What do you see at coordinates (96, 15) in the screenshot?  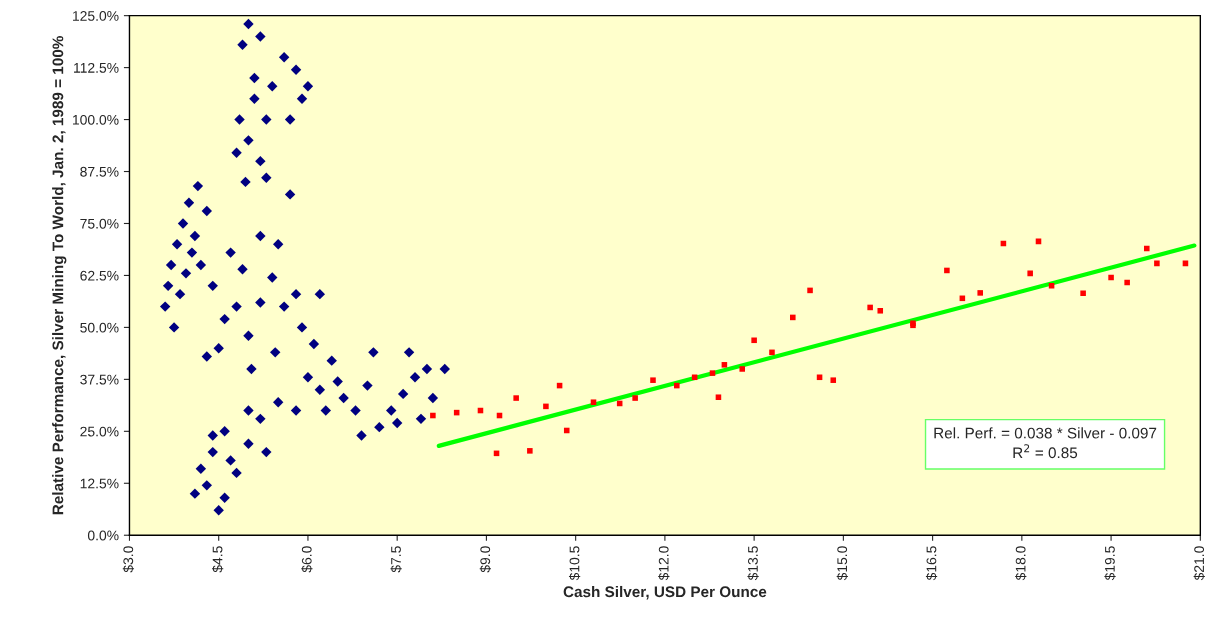 I see `y-tick-label: 125.0%` at bounding box center [96, 15].